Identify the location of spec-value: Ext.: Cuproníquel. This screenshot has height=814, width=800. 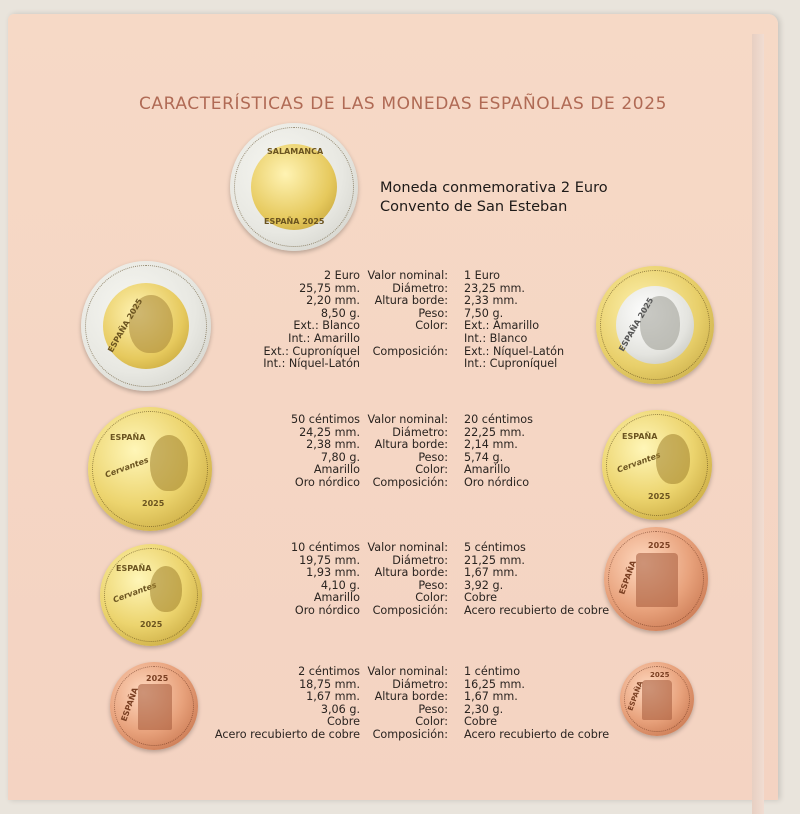
(311, 351).